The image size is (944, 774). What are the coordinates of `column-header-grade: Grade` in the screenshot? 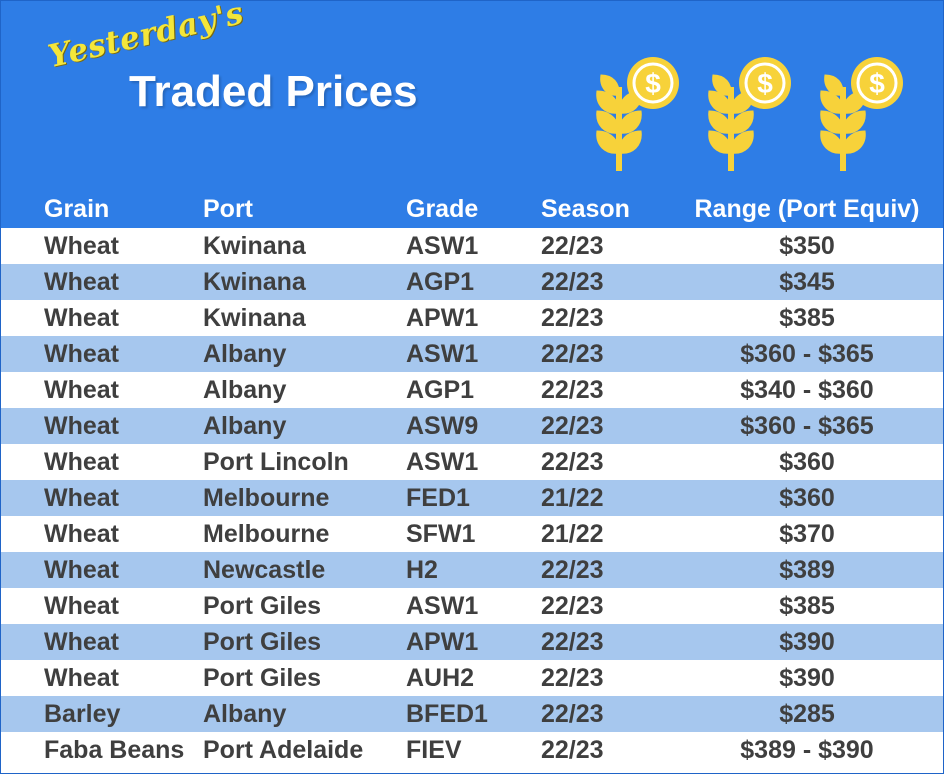 It's located at (473, 209).